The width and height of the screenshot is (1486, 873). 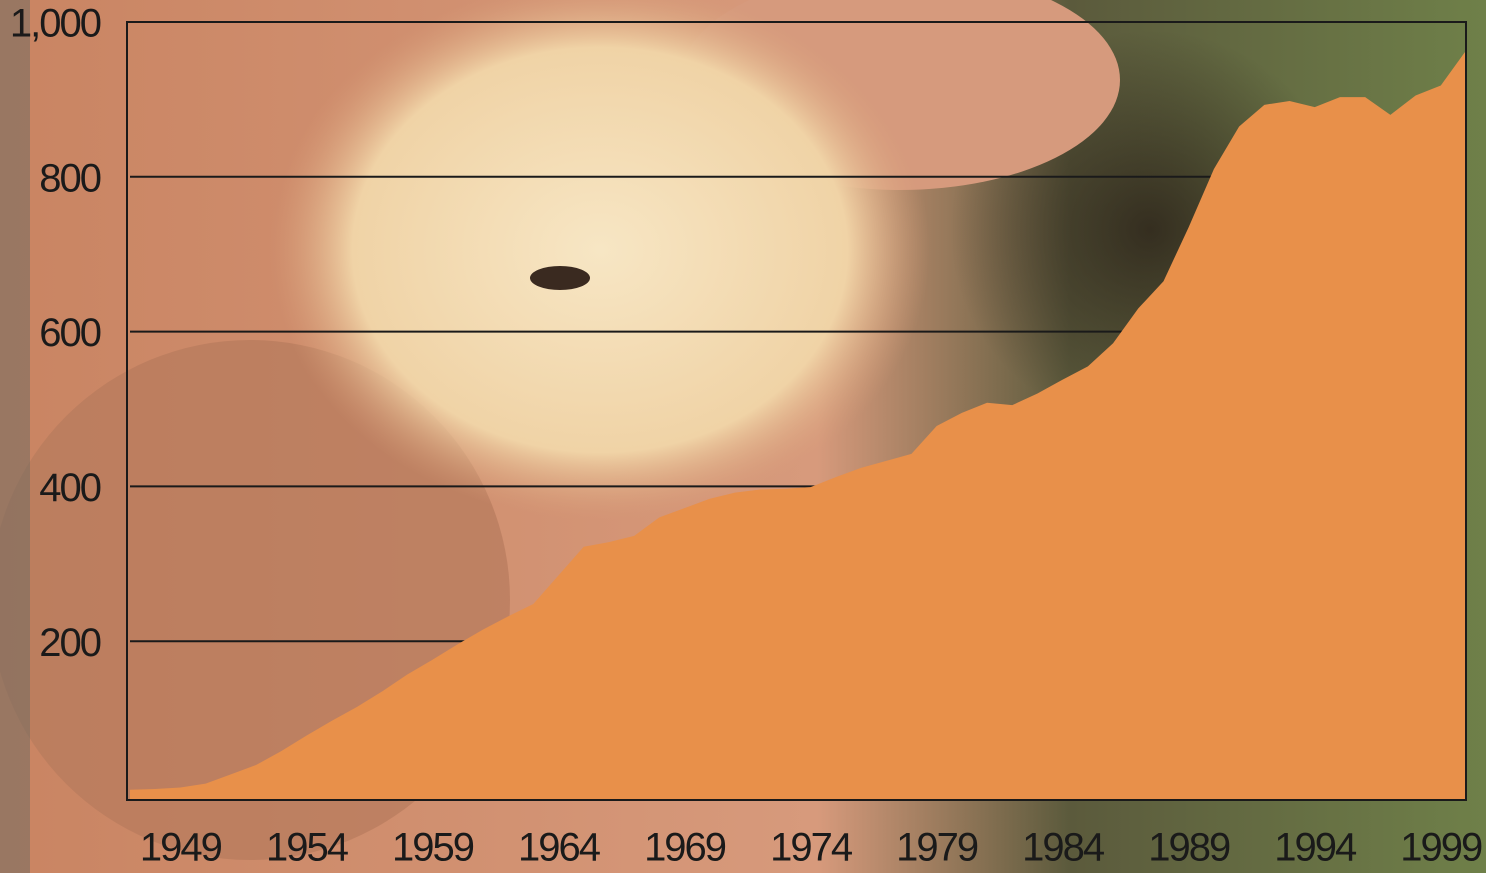 What do you see at coordinates (1315, 848) in the screenshot?
I see `x-tick-label: 1994` at bounding box center [1315, 848].